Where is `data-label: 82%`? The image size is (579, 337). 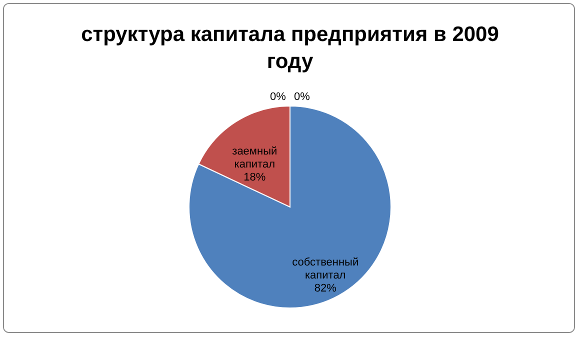 data-label: 82% is located at coordinates (325, 288).